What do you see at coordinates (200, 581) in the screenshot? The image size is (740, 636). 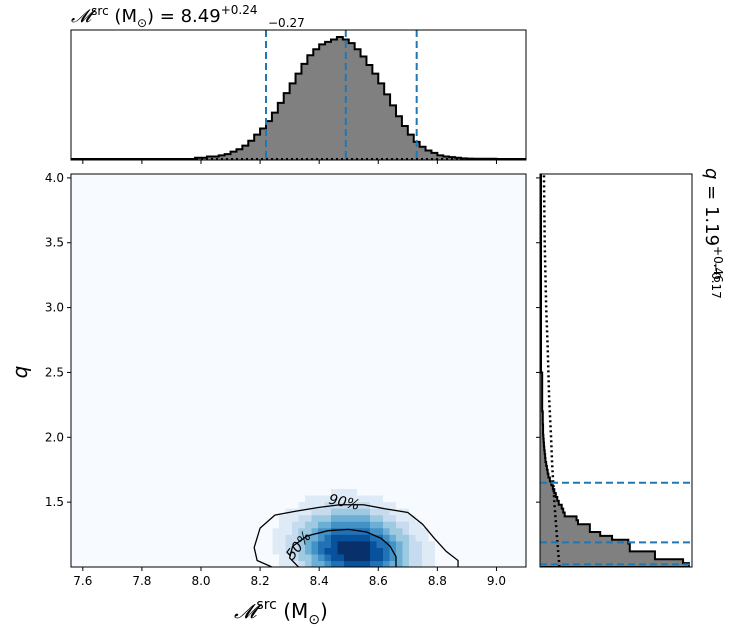 I see `x-tick-label: 8.0` at bounding box center [200, 581].